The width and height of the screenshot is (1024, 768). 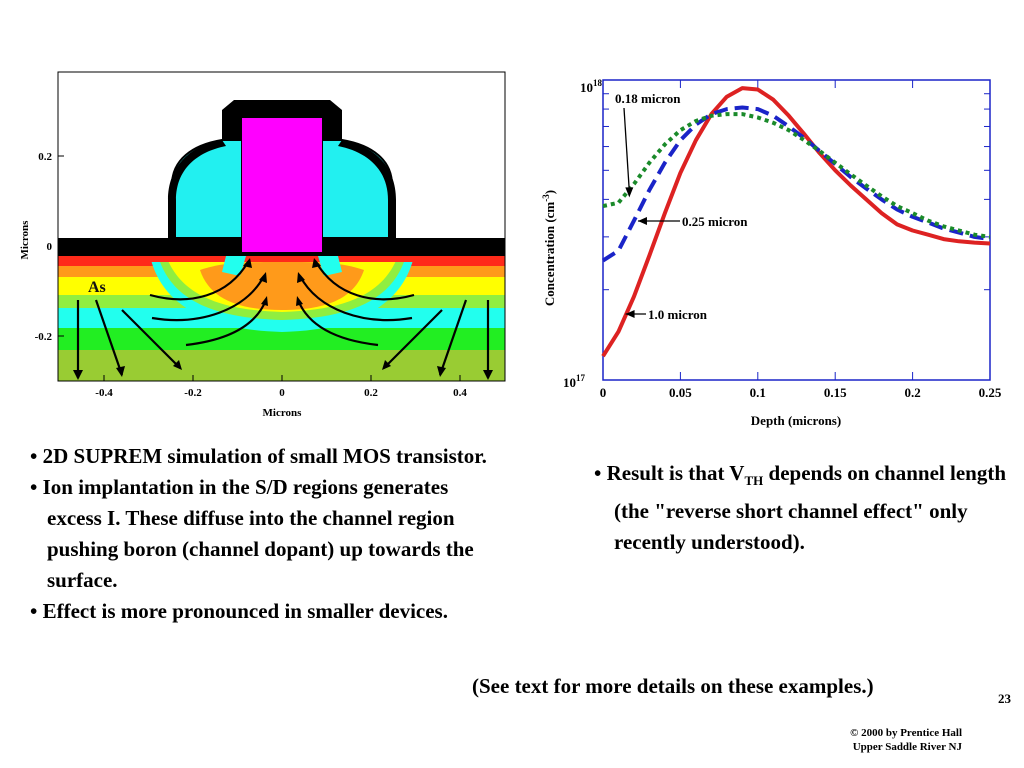 I want to click on x-tick-label: 0.25, so click(x=990, y=392).